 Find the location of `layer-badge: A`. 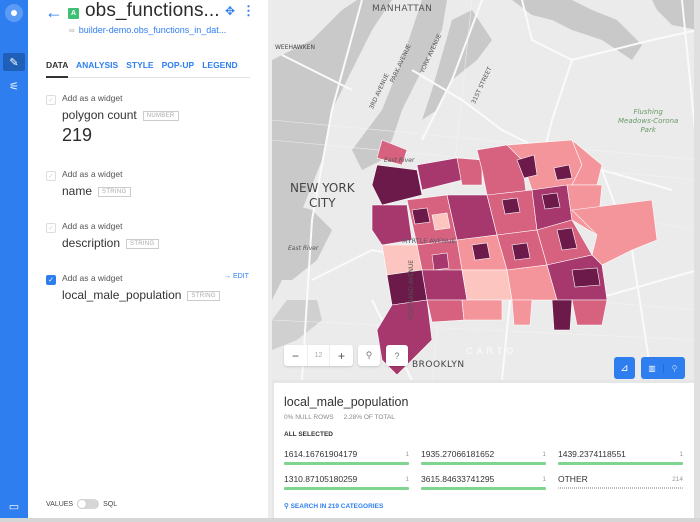

layer-badge: A is located at coordinates (73, 13).